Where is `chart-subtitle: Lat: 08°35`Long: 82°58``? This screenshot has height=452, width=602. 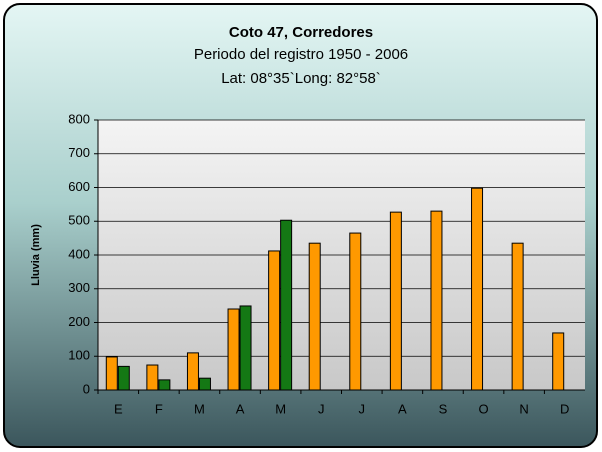 chart-subtitle: Lat: 08°35`Long: 82°58` is located at coordinates (301, 78).